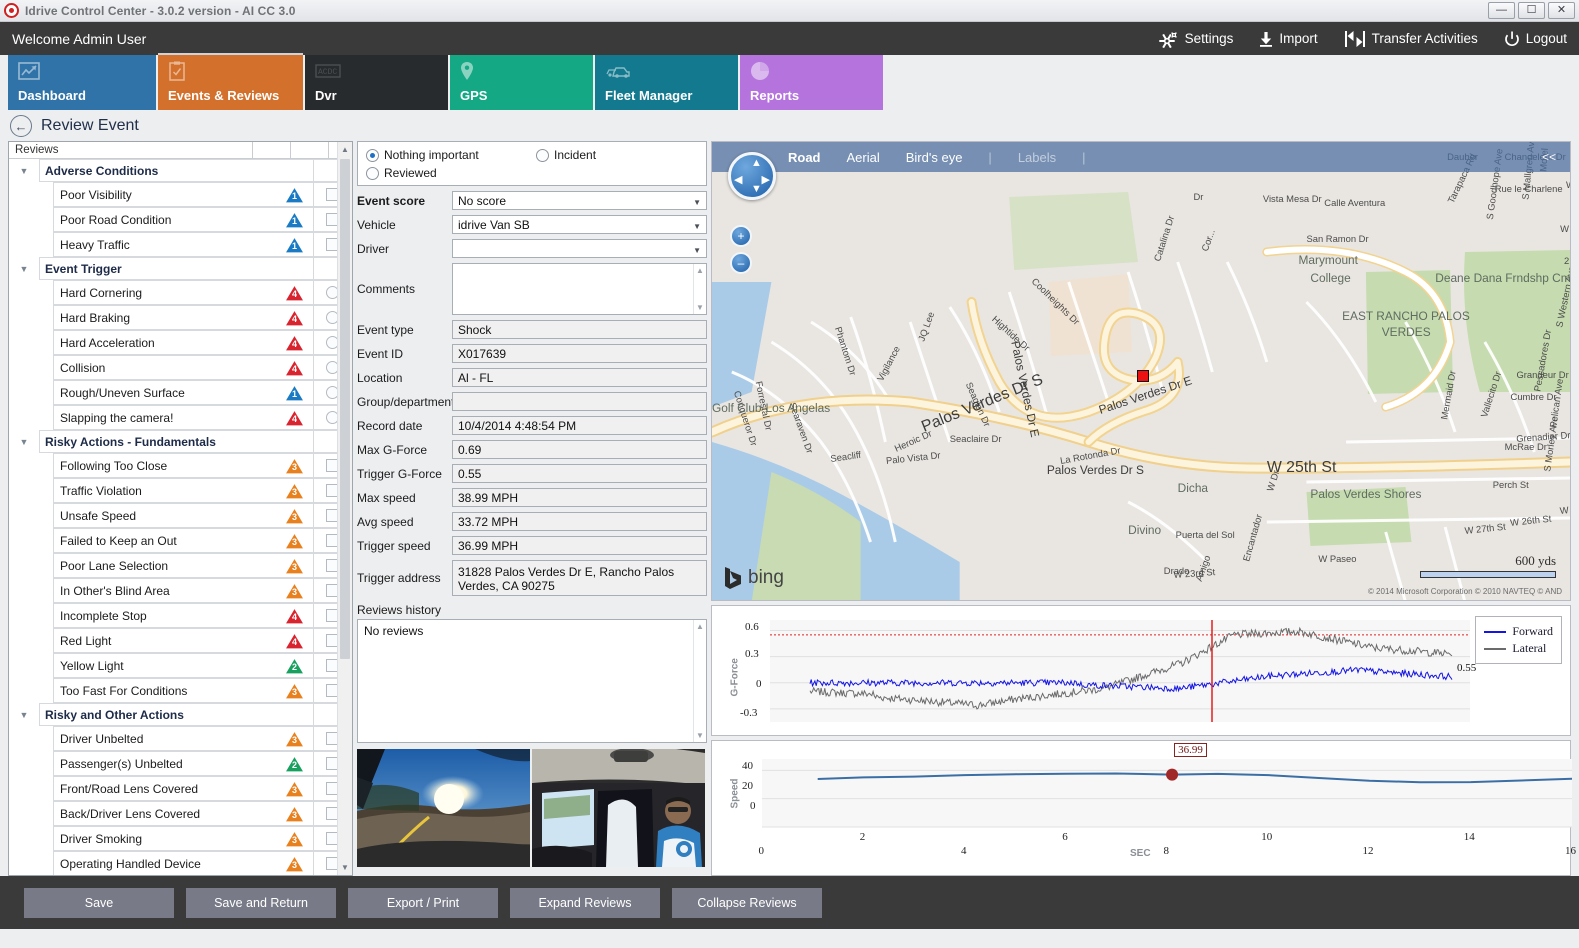 The image size is (1579, 948). What do you see at coordinates (1143, 808) in the screenshot?
I see `speed-chart: Speed 40 20 0 0 2 4 6 8 10 12 14 16 SEC 36.99` at bounding box center [1143, 808].